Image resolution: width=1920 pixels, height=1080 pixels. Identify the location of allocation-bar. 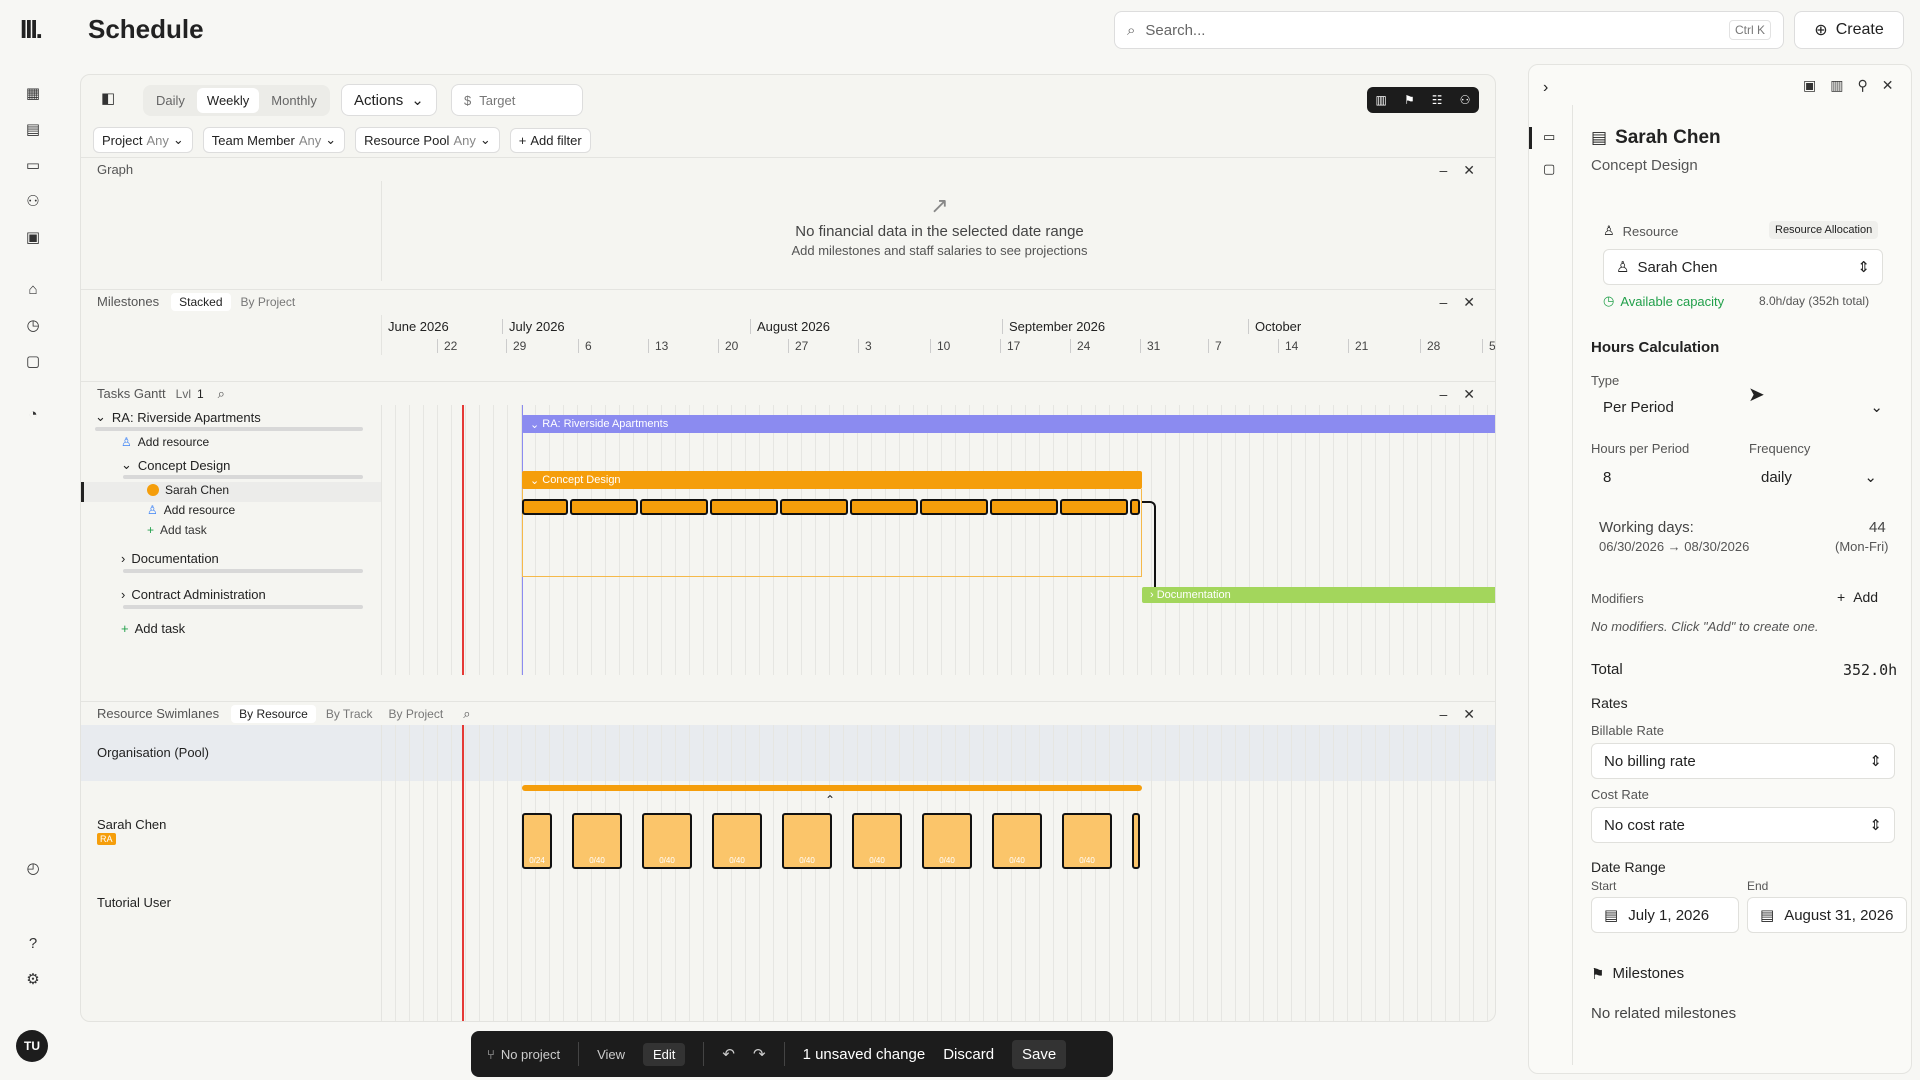
(832, 788).